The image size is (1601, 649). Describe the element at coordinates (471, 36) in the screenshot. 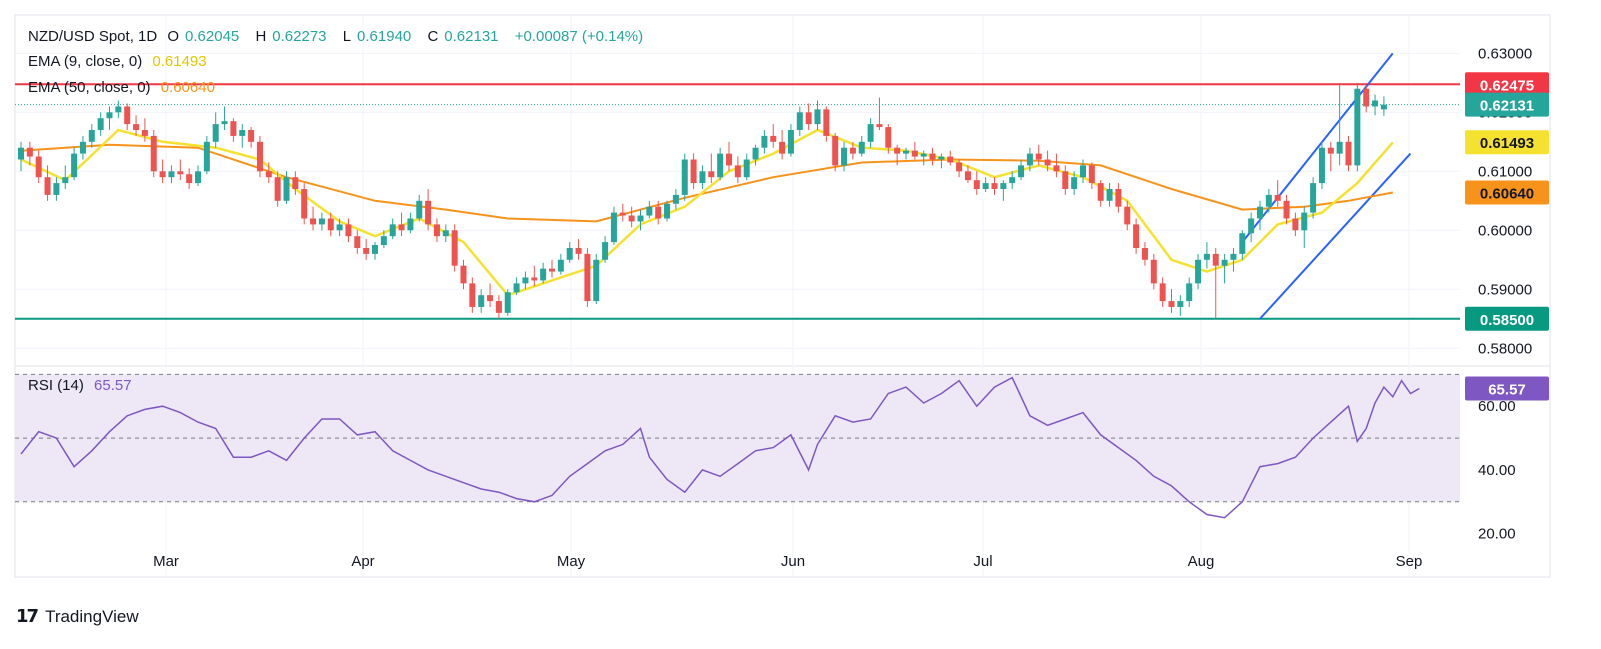

I see `legend-close: 0.62131` at that location.